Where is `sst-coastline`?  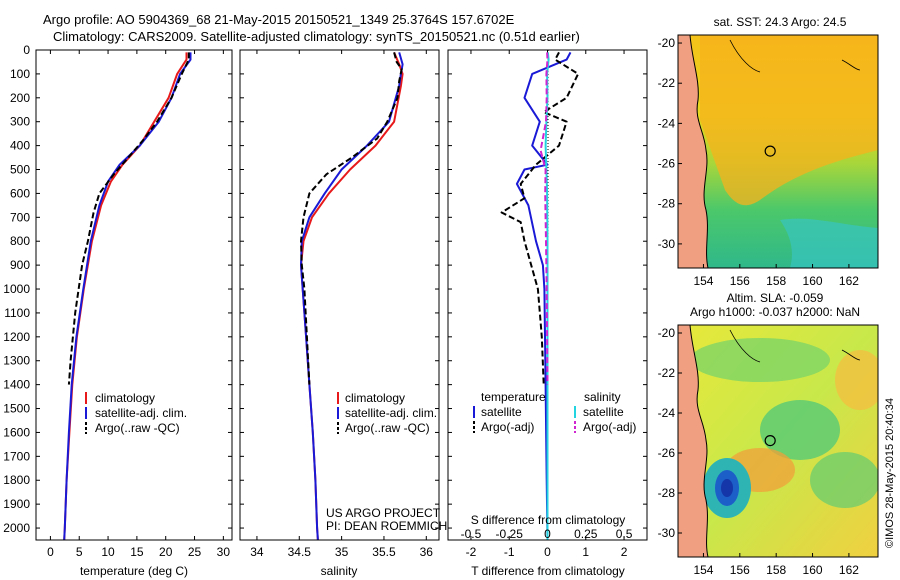
sst-coastline is located at coordinates (699, 151).